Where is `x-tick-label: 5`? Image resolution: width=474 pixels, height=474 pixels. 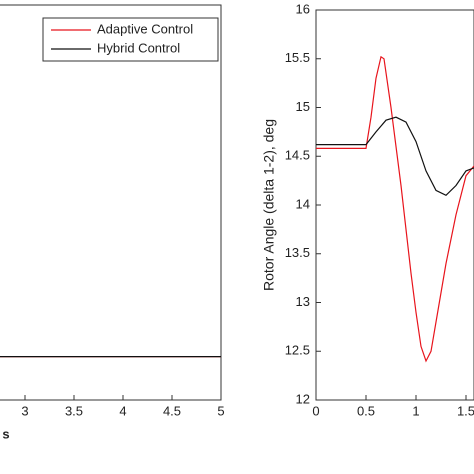
x-tick-label: 5 is located at coordinates (220, 410).